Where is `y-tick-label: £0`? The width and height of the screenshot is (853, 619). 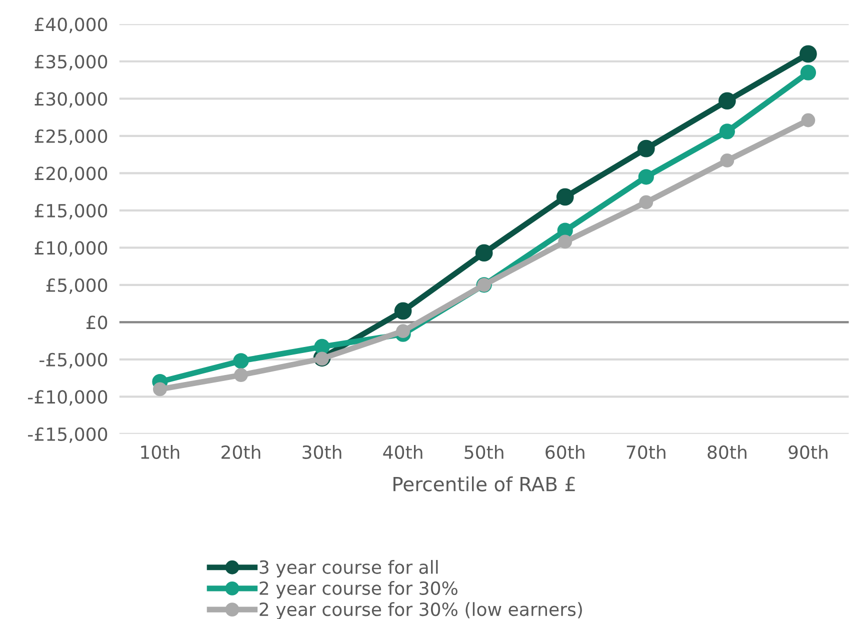
y-tick-label: £0 is located at coordinates (97, 323).